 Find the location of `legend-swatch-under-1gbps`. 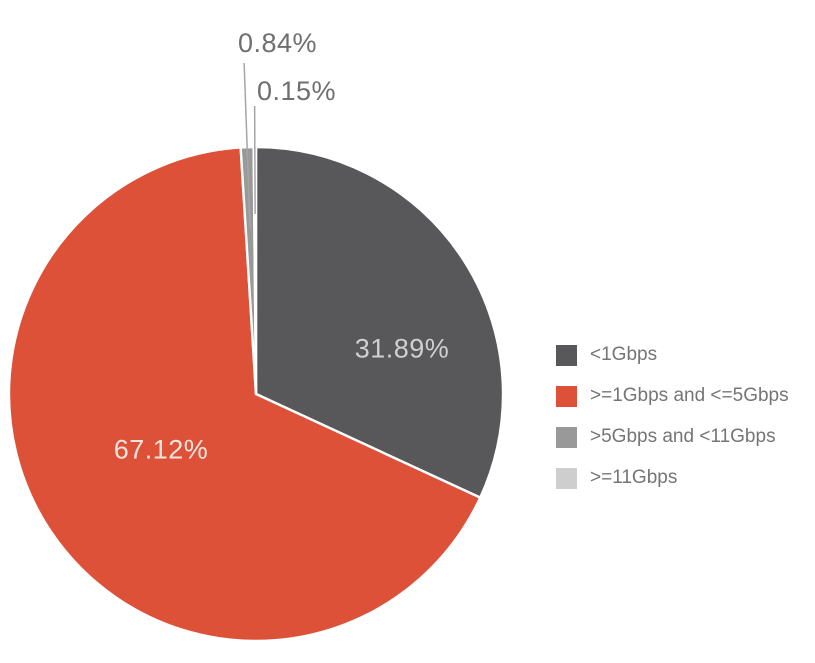

legend-swatch-under-1gbps is located at coordinates (566, 355).